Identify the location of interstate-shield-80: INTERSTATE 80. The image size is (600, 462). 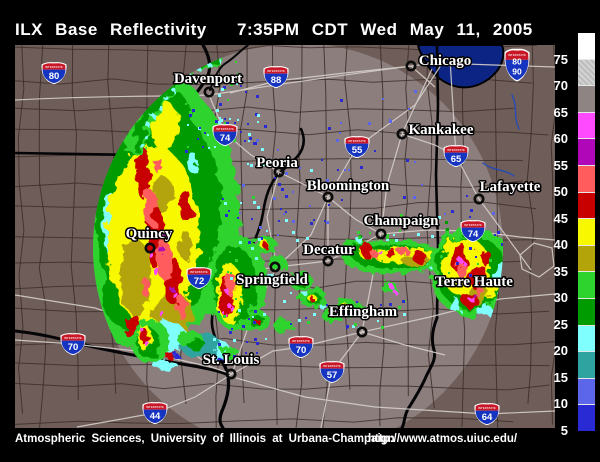
(54, 73).